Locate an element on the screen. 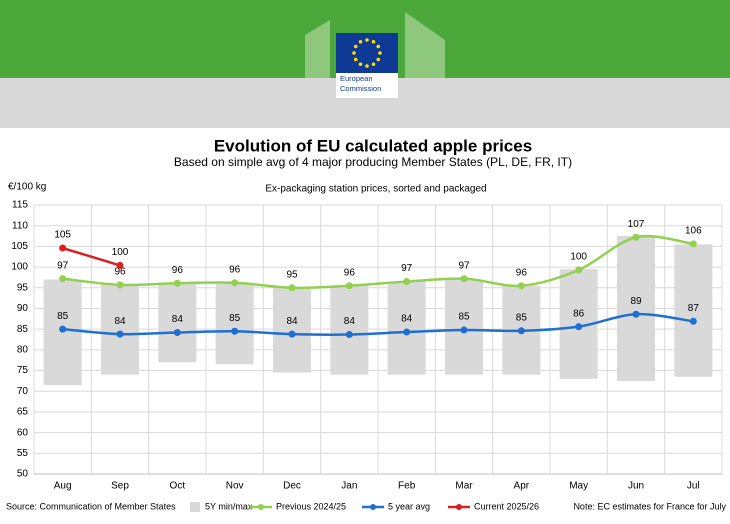 The image size is (730, 524). y-tick-label: 100 is located at coordinates (19, 267).